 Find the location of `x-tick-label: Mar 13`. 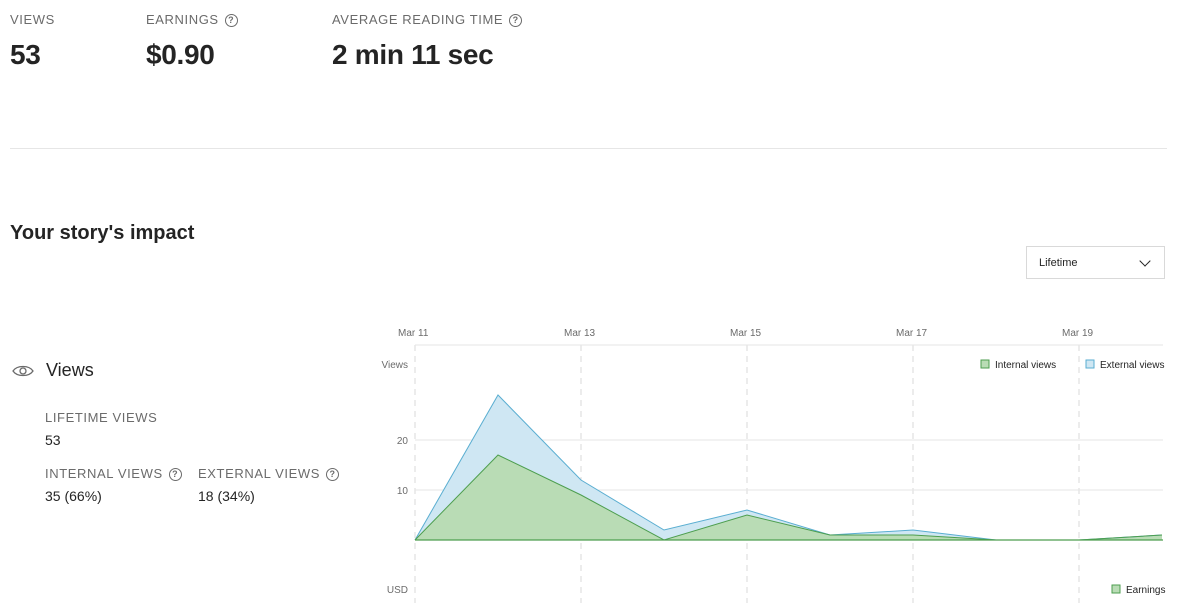

x-tick-label: Mar 13 is located at coordinates (580, 333).